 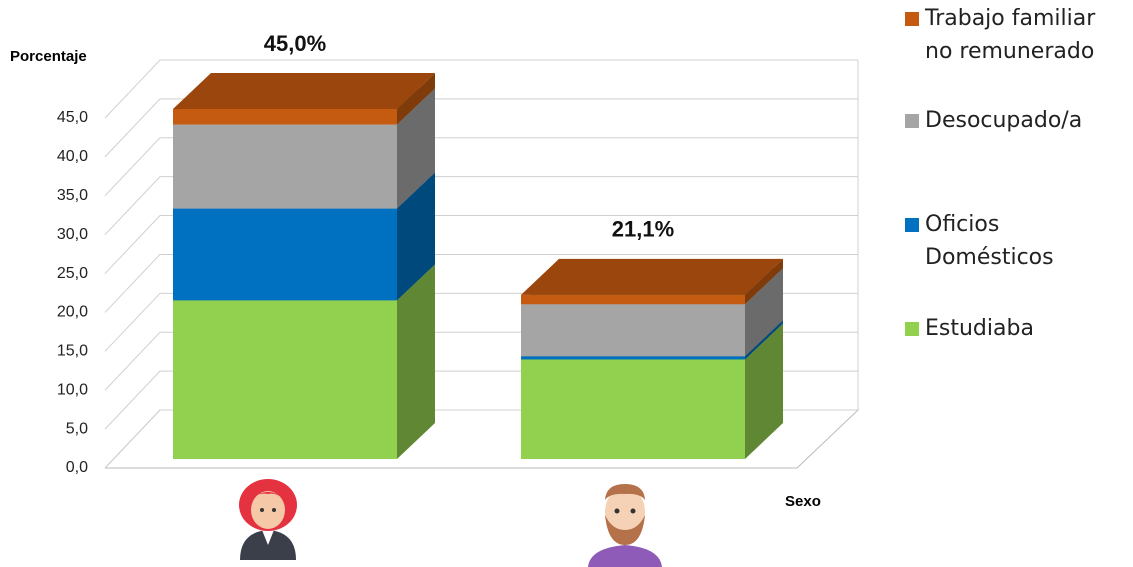 What do you see at coordinates (625, 525) in the screenshot?
I see `male-icon` at bounding box center [625, 525].